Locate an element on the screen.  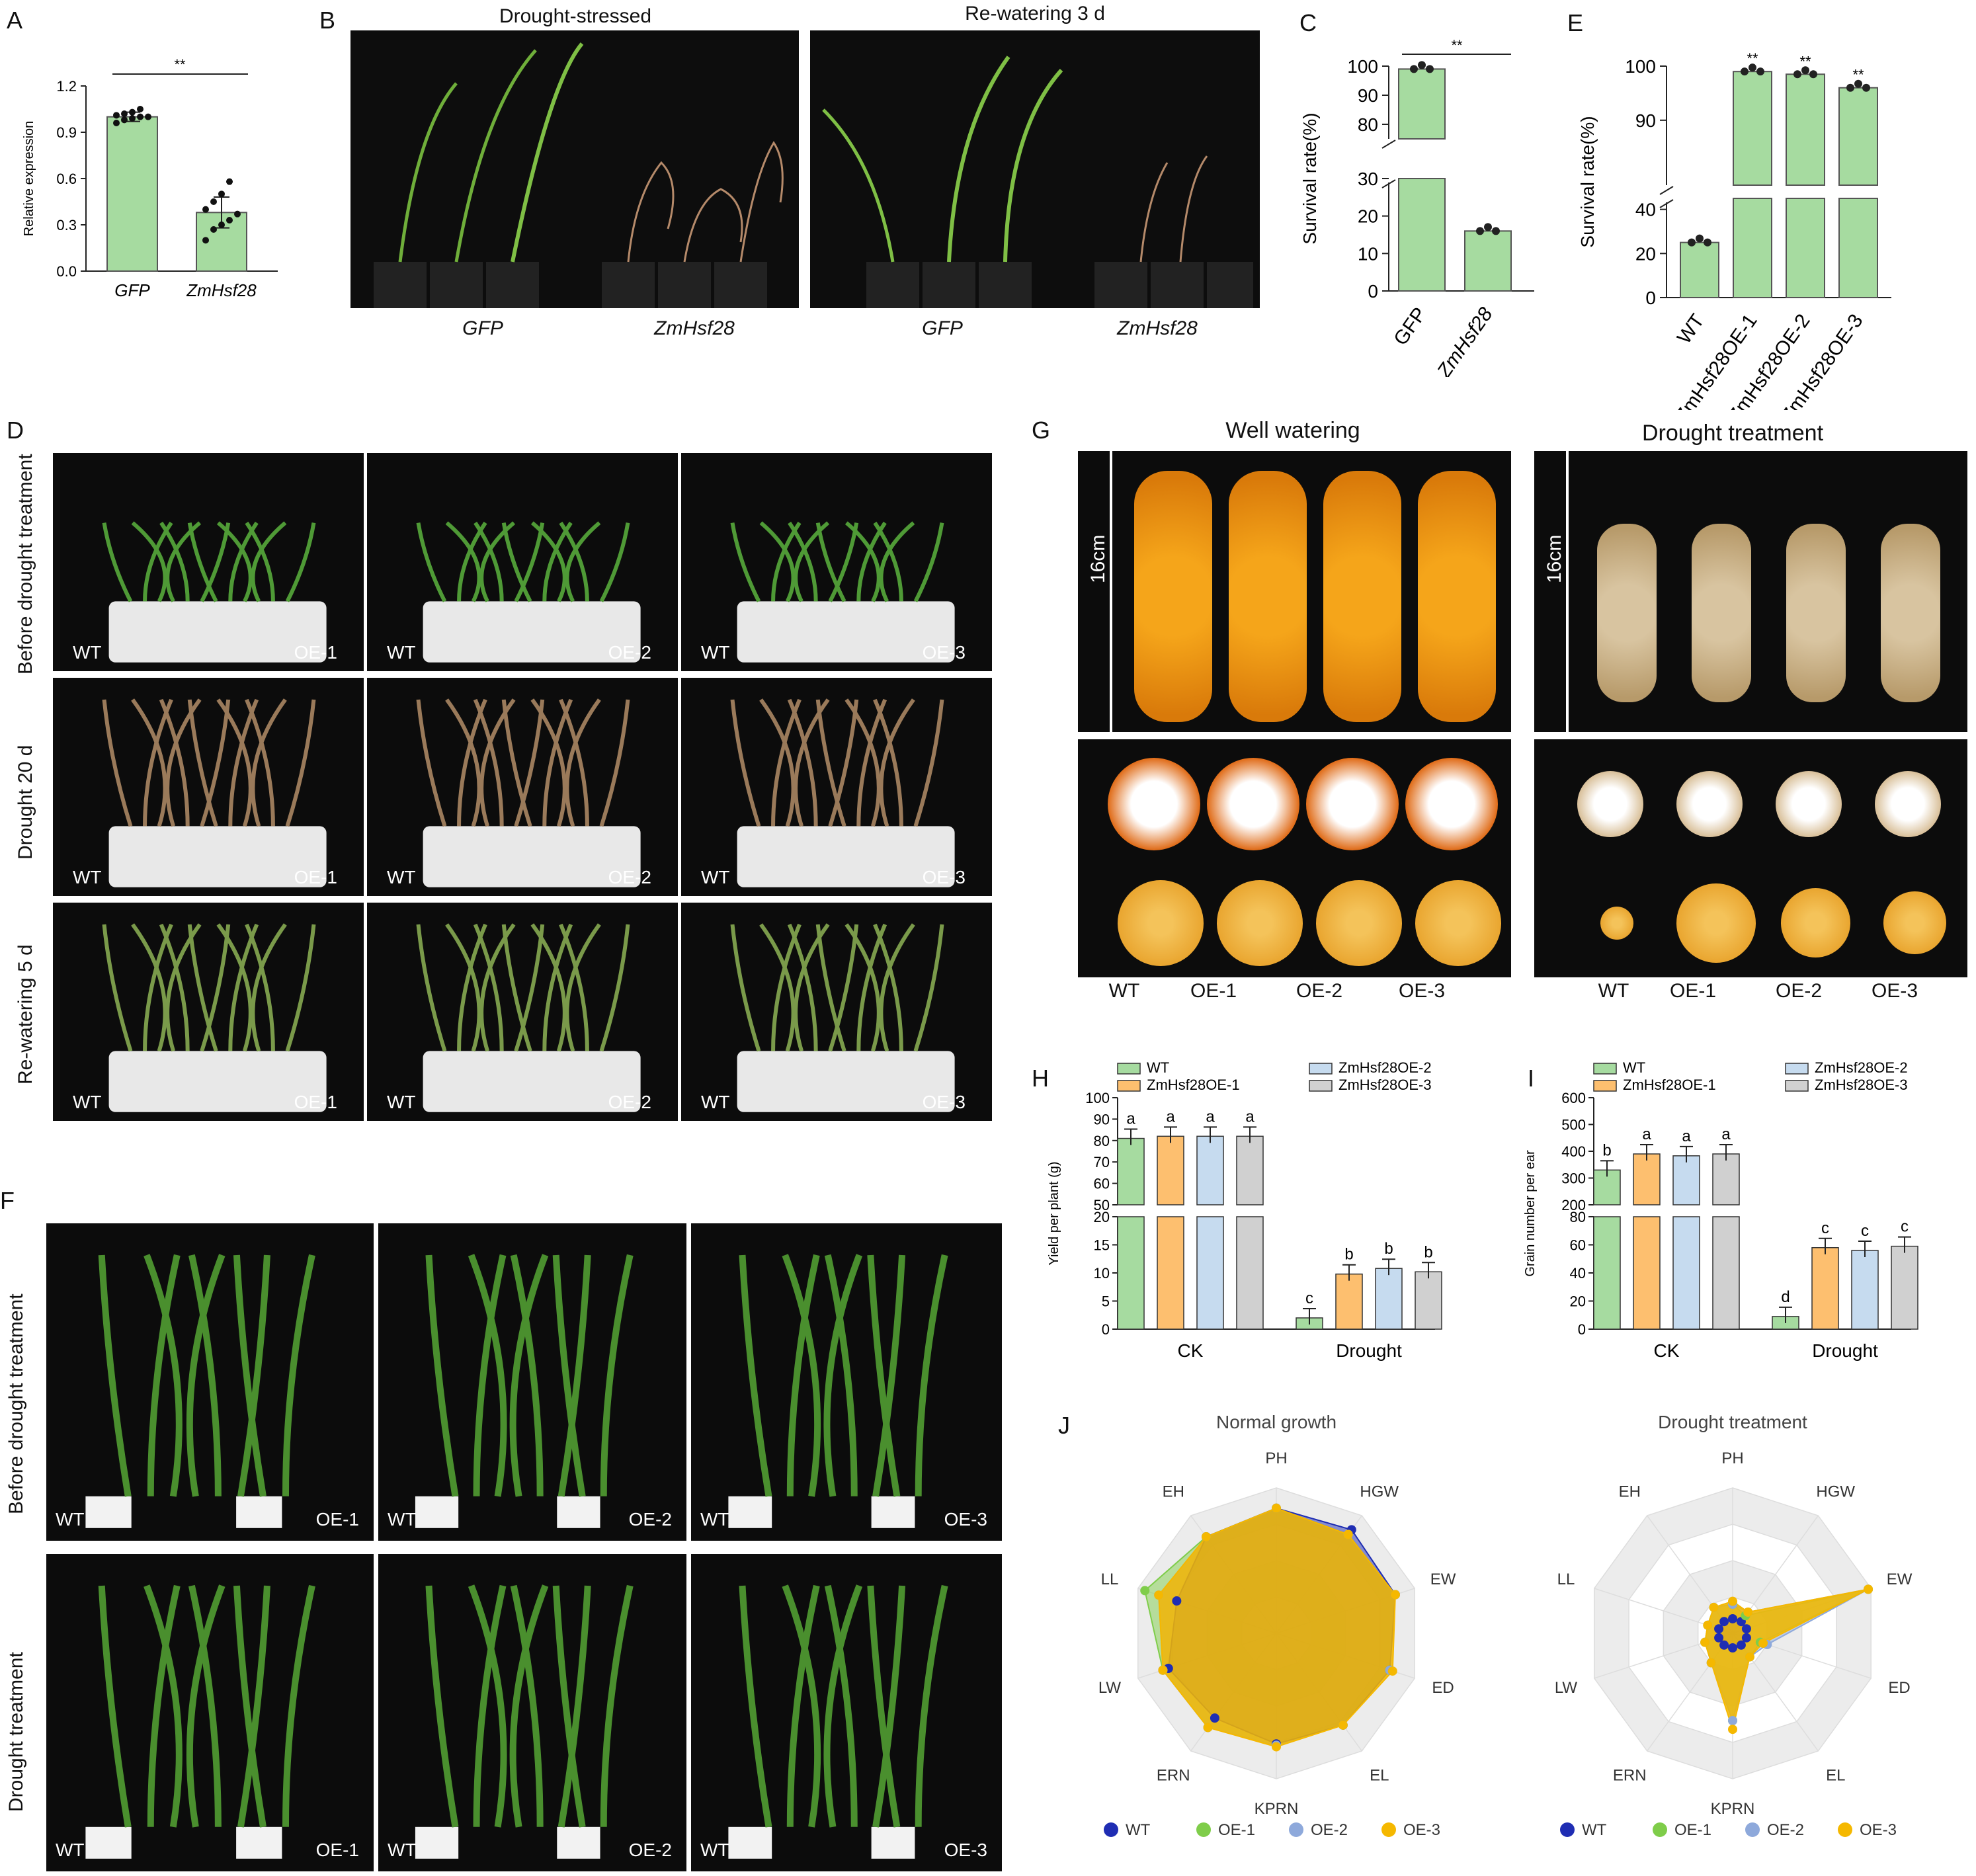
y-tick-label: 1.2 is located at coordinates (66, 86).